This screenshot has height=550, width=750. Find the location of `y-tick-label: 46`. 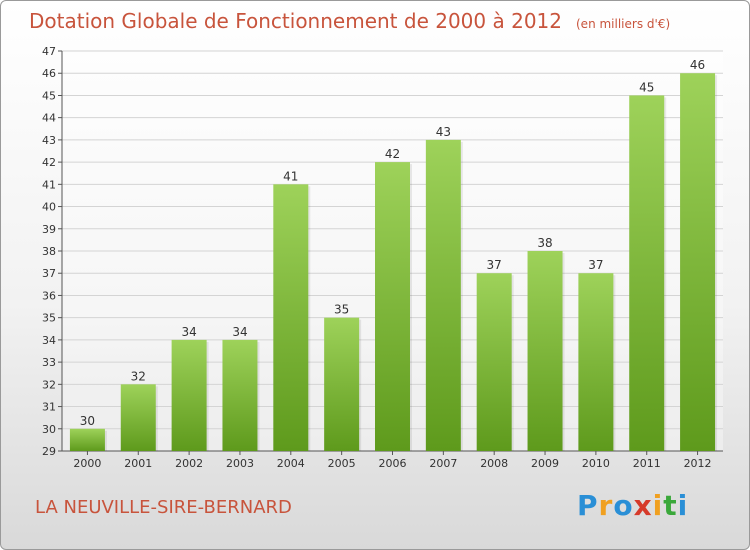

y-tick-label: 46 is located at coordinates (49, 73).